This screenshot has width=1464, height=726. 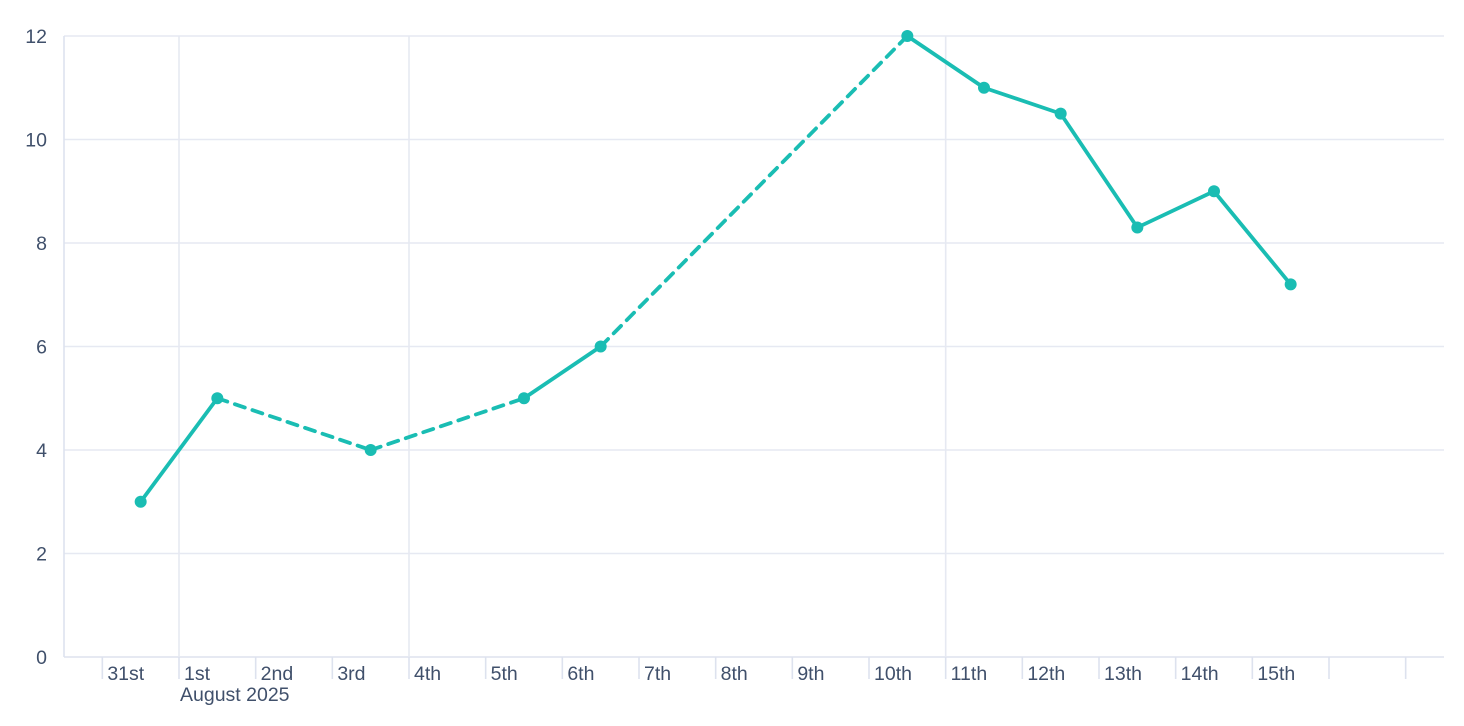 I want to click on x-axis-sublabel: August 2025, so click(x=235, y=695).